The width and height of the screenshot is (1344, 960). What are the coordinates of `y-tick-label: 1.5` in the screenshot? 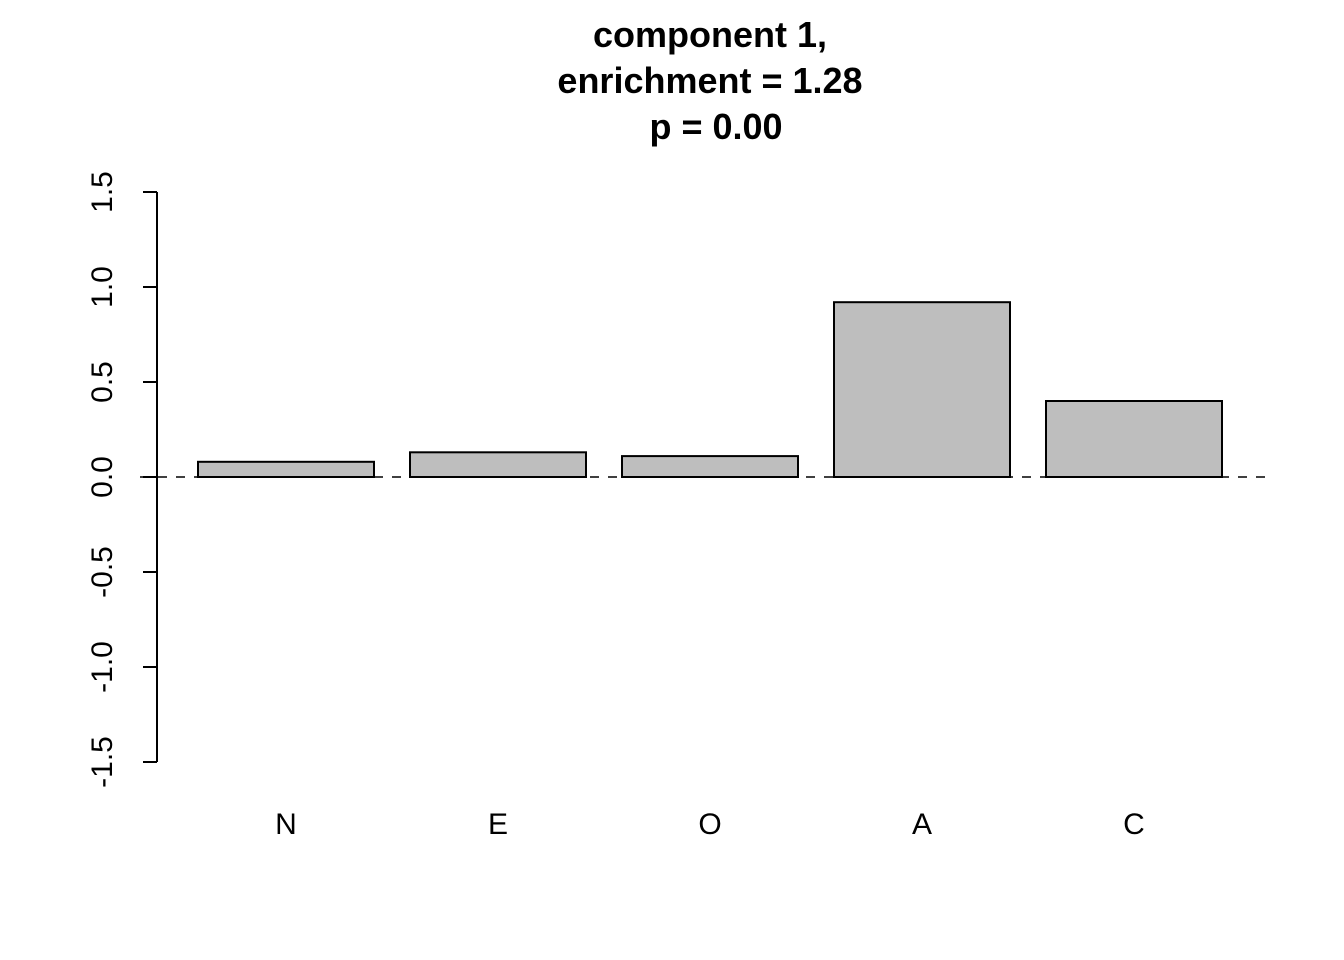 It's located at (102, 192).